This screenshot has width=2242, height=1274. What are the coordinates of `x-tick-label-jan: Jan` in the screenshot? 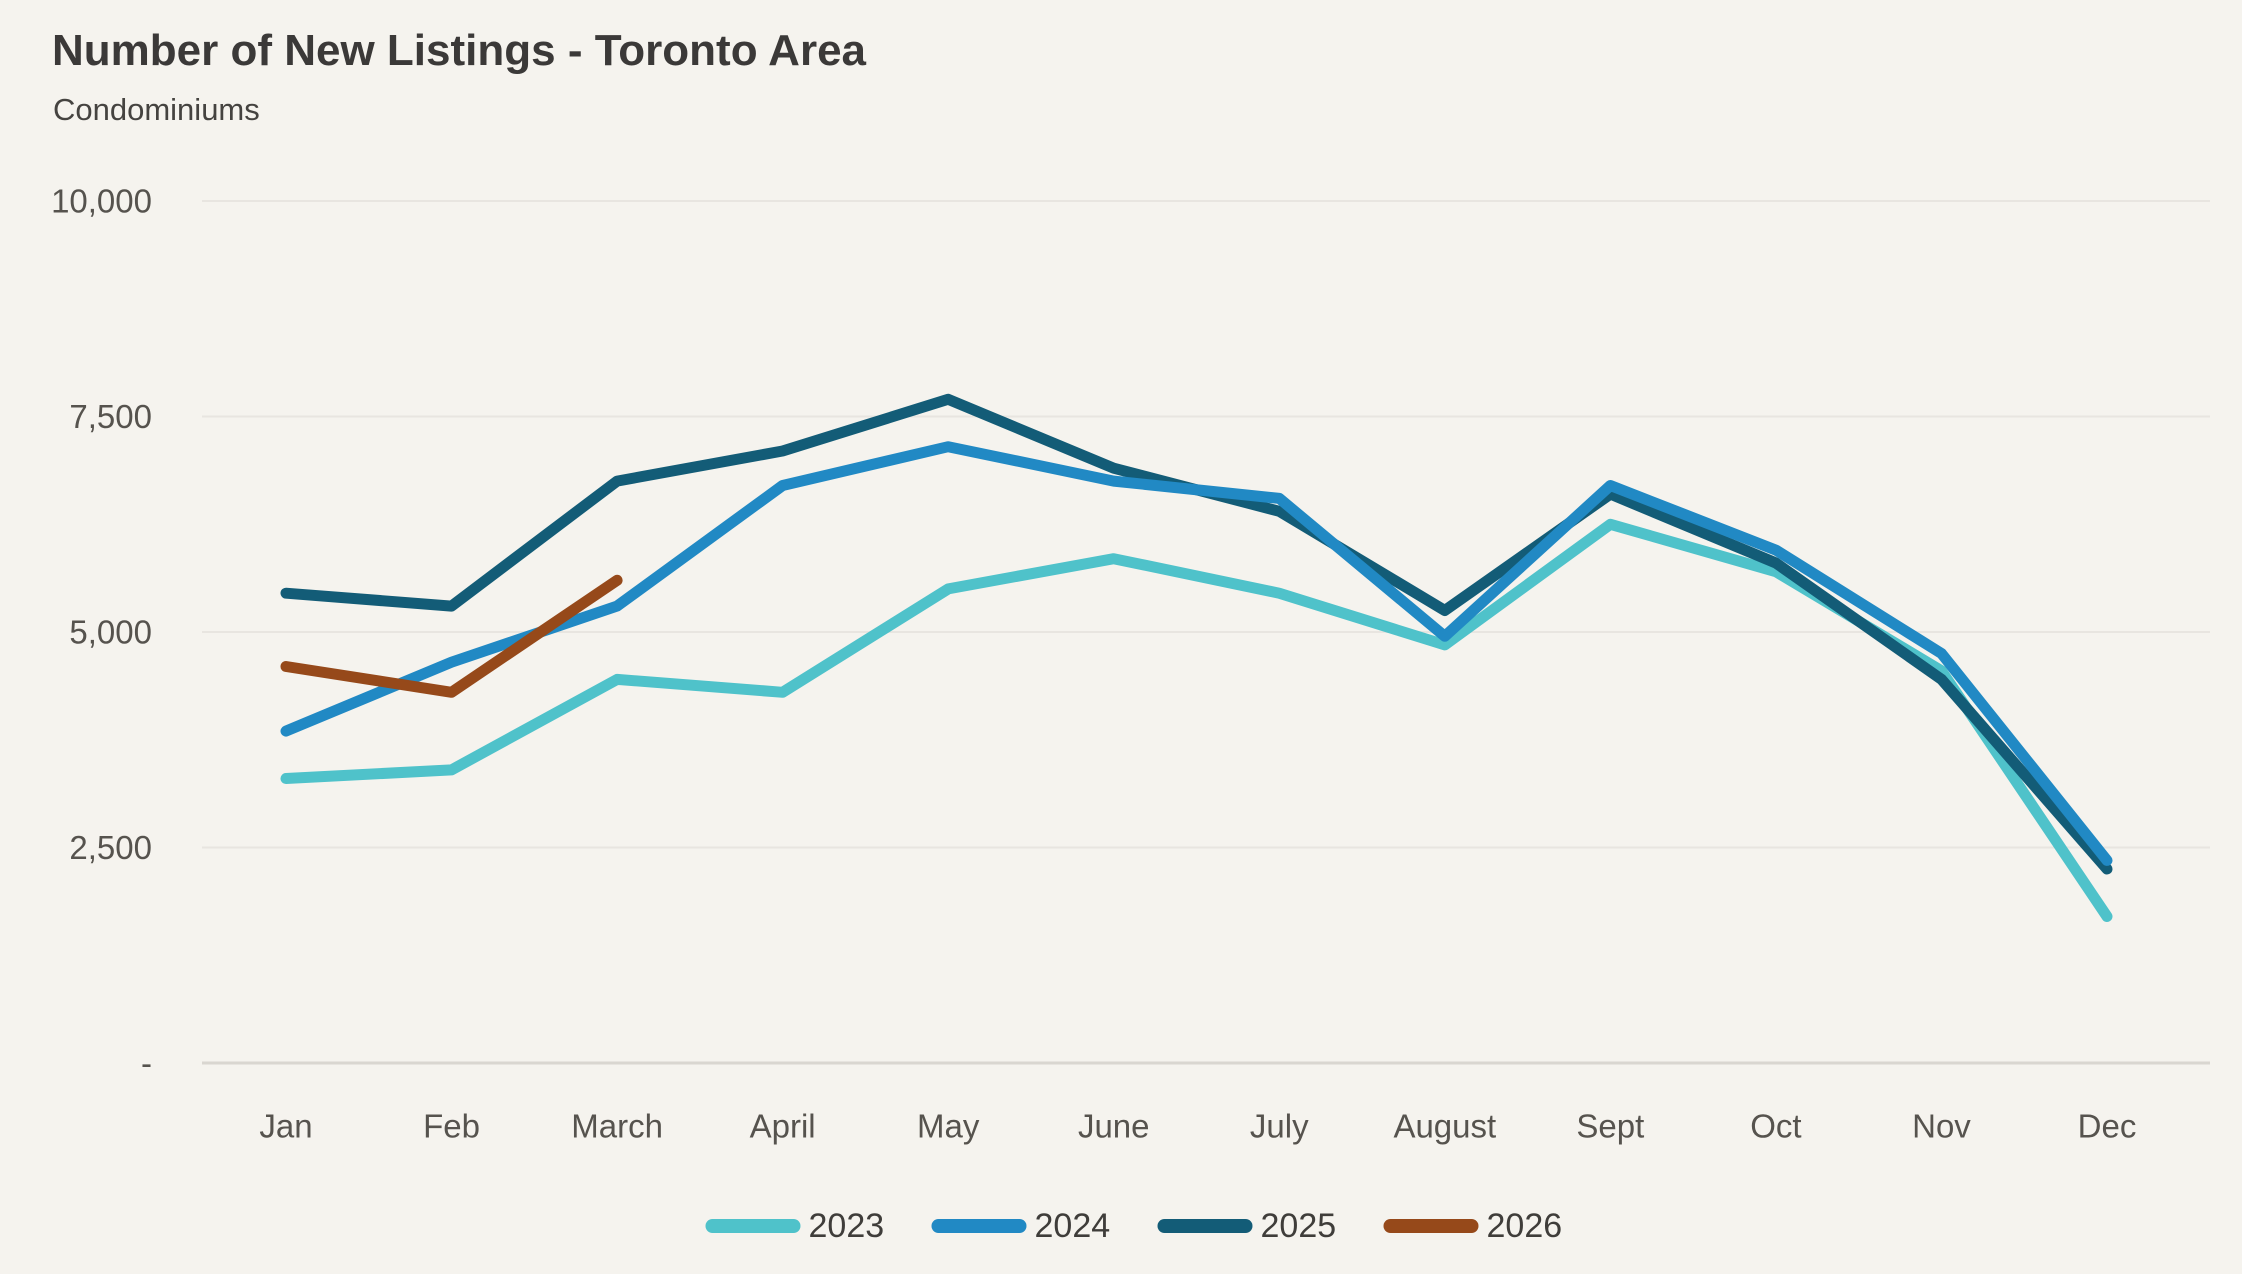 It's located at (285, 1126).